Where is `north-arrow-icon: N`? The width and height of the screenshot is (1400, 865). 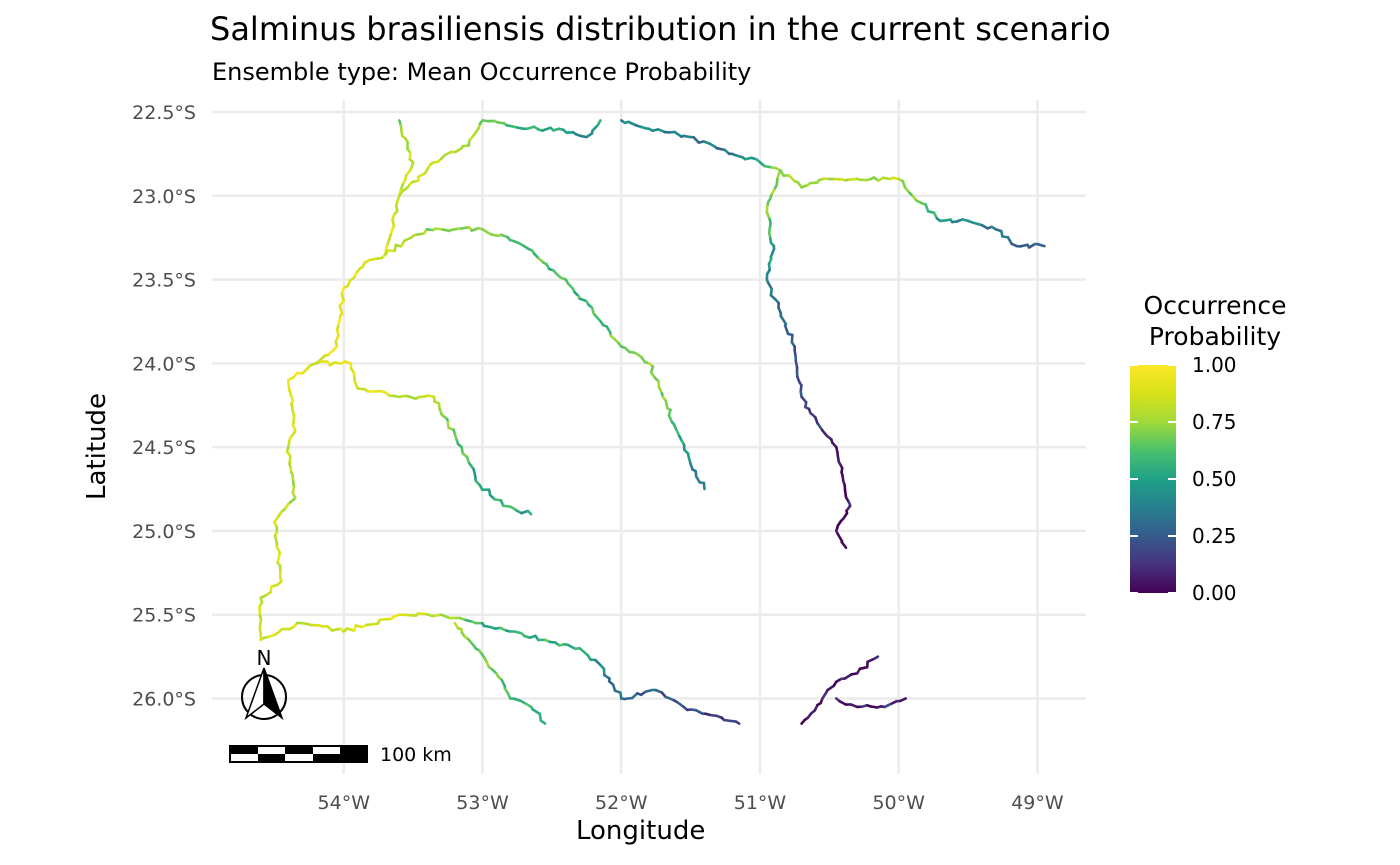
north-arrow-icon: N is located at coordinates (264, 683).